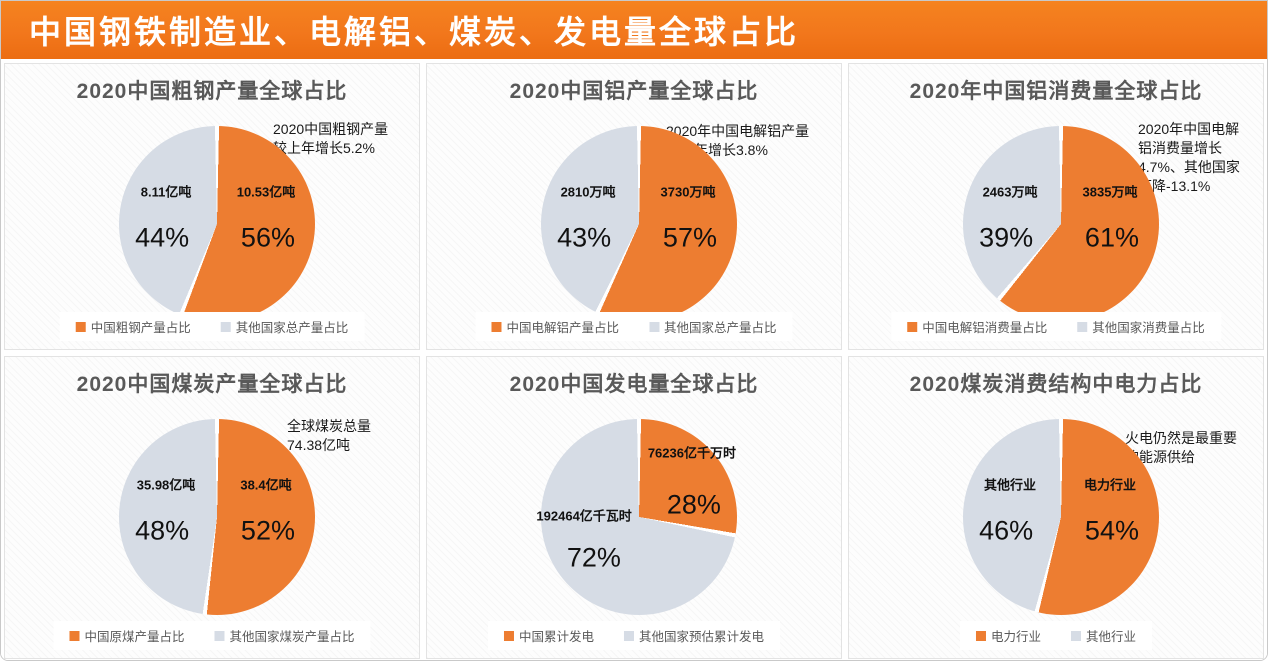  I want to click on chart-annotation: 2020中国粗钢产量 较上年增长5.2%, so click(331, 138).